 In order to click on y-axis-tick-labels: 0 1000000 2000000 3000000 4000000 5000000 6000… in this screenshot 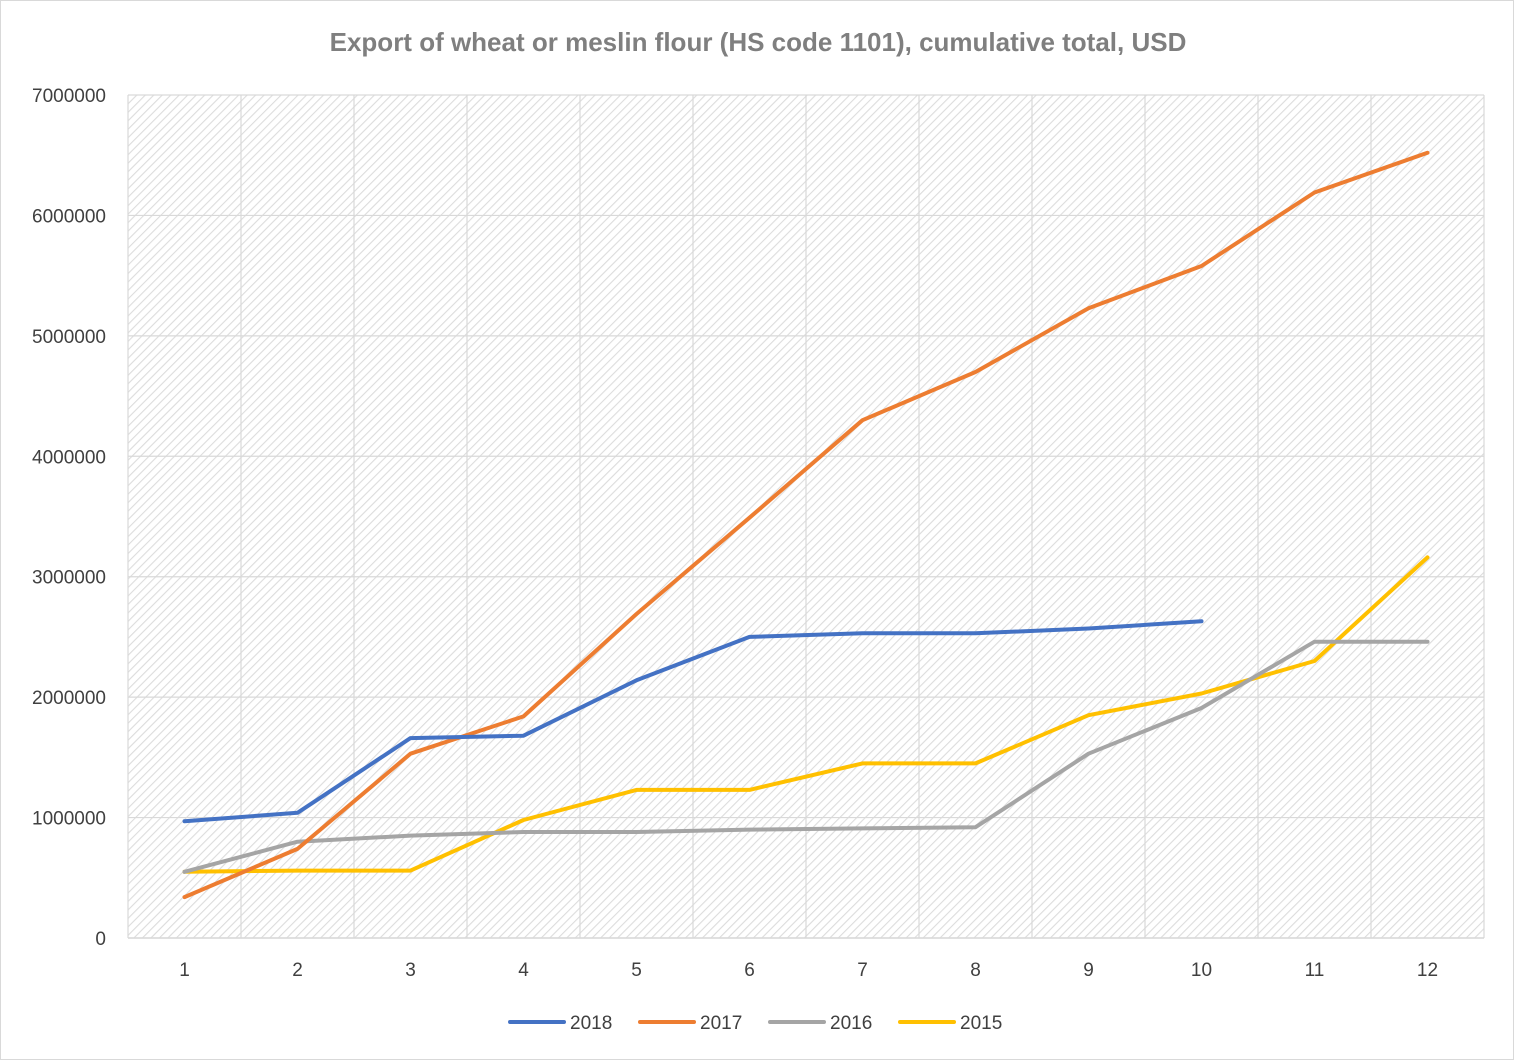, I will do `click(69, 518)`.